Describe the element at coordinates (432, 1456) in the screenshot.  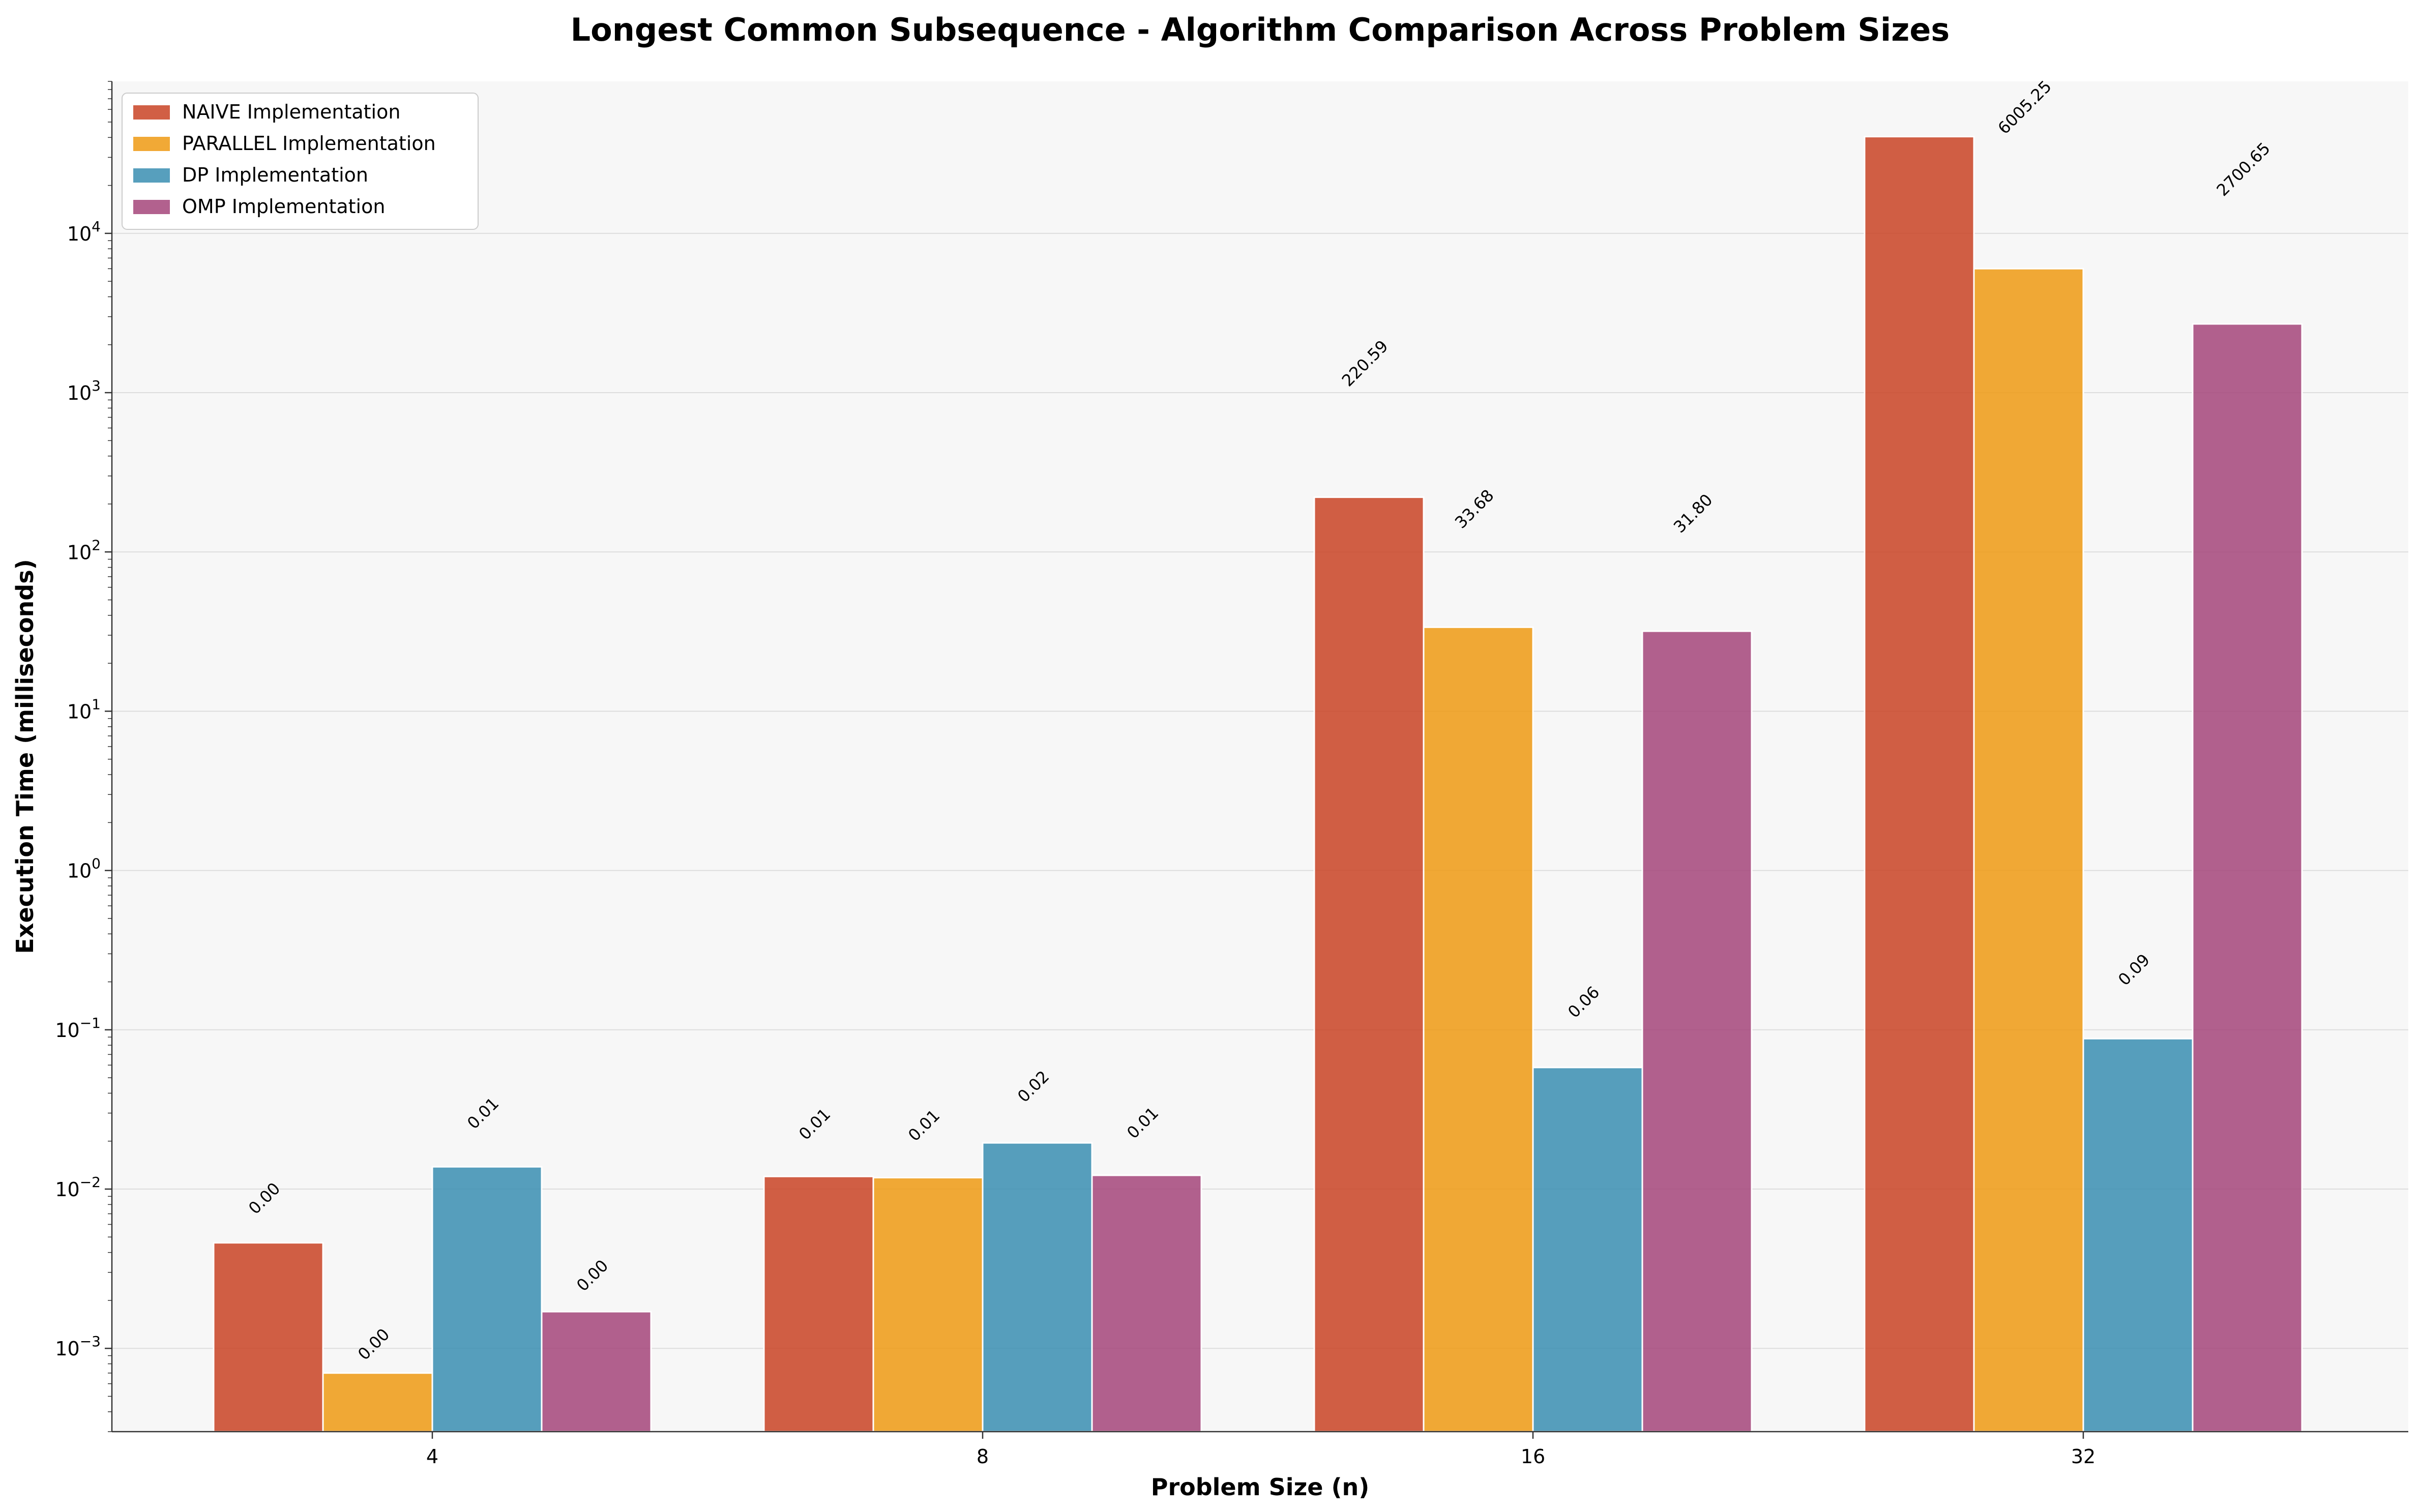
I see `x-tick-label: 4` at that location.